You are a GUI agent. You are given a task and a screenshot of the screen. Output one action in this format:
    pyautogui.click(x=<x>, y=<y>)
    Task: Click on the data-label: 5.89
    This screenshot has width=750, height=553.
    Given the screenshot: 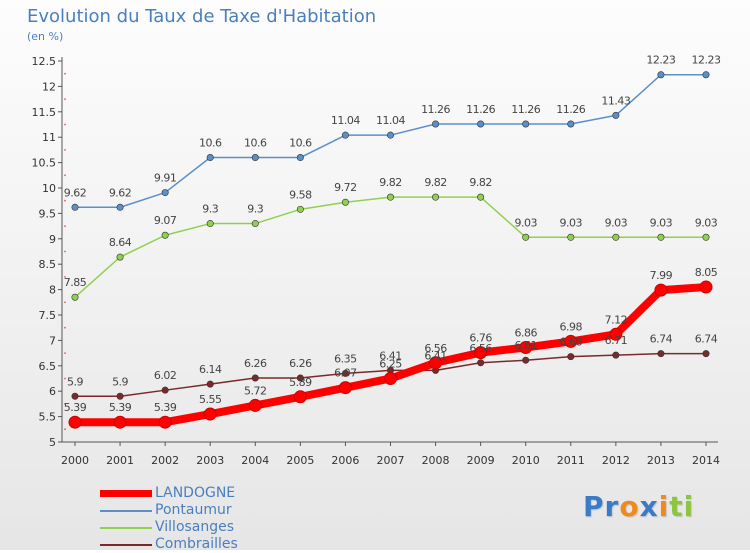 What is the action you would take?
    pyautogui.click(x=300, y=382)
    